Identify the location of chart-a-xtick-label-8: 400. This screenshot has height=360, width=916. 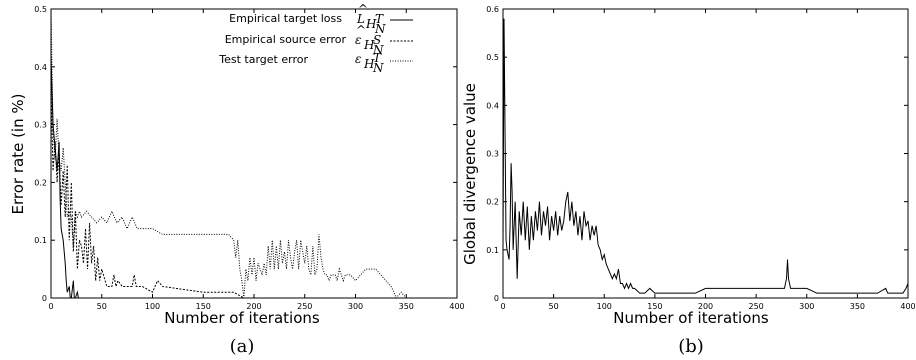
(456, 306).